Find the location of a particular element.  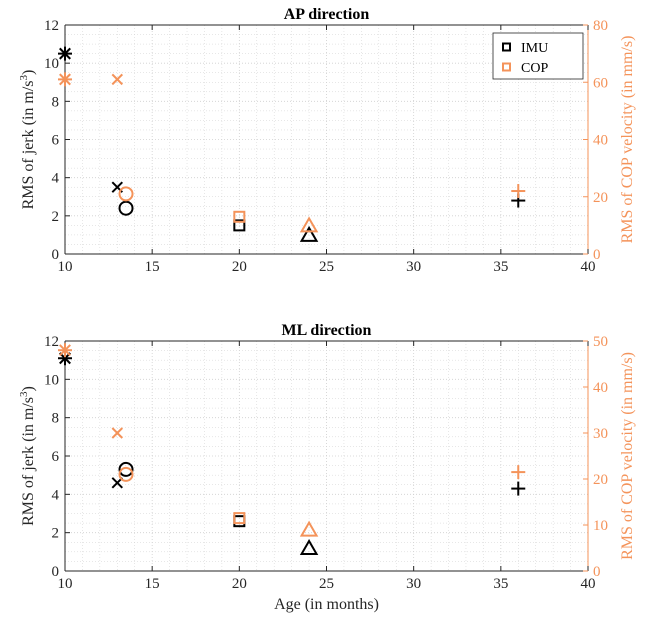

legend-label-cop: COP is located at coordinates (534, 68).